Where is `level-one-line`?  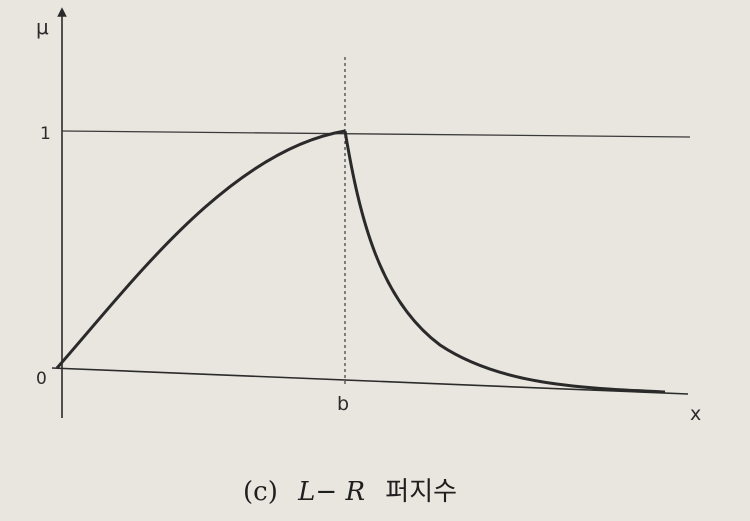
level-one-line is located at coordinates (376, 134).